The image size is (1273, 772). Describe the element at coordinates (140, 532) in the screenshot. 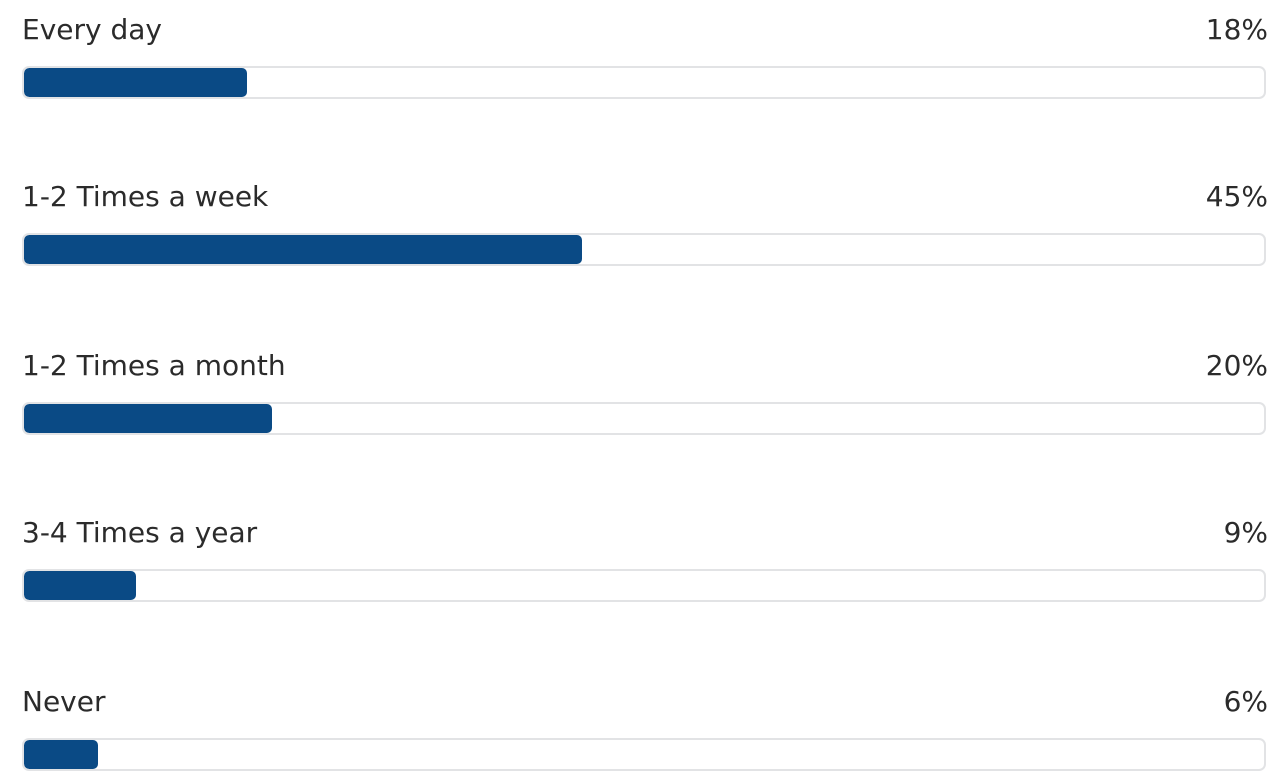

I see `bar-label: 3-4 Times a year` at that location.